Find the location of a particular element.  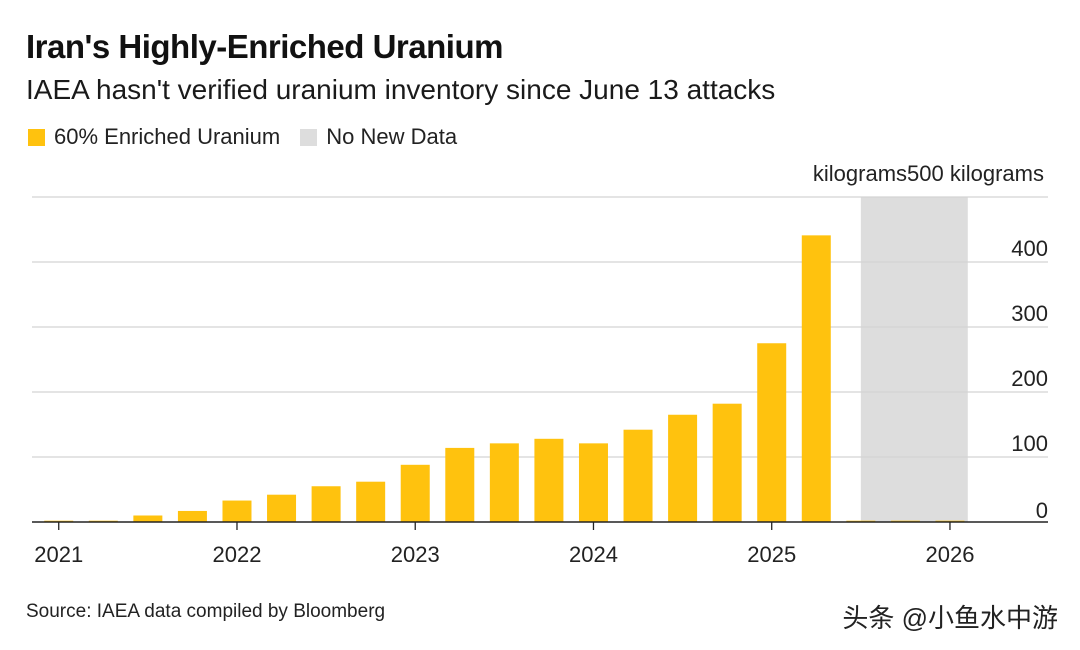

watermark: 头条 @小鱼水中游 is located at coordinates (950, 618).